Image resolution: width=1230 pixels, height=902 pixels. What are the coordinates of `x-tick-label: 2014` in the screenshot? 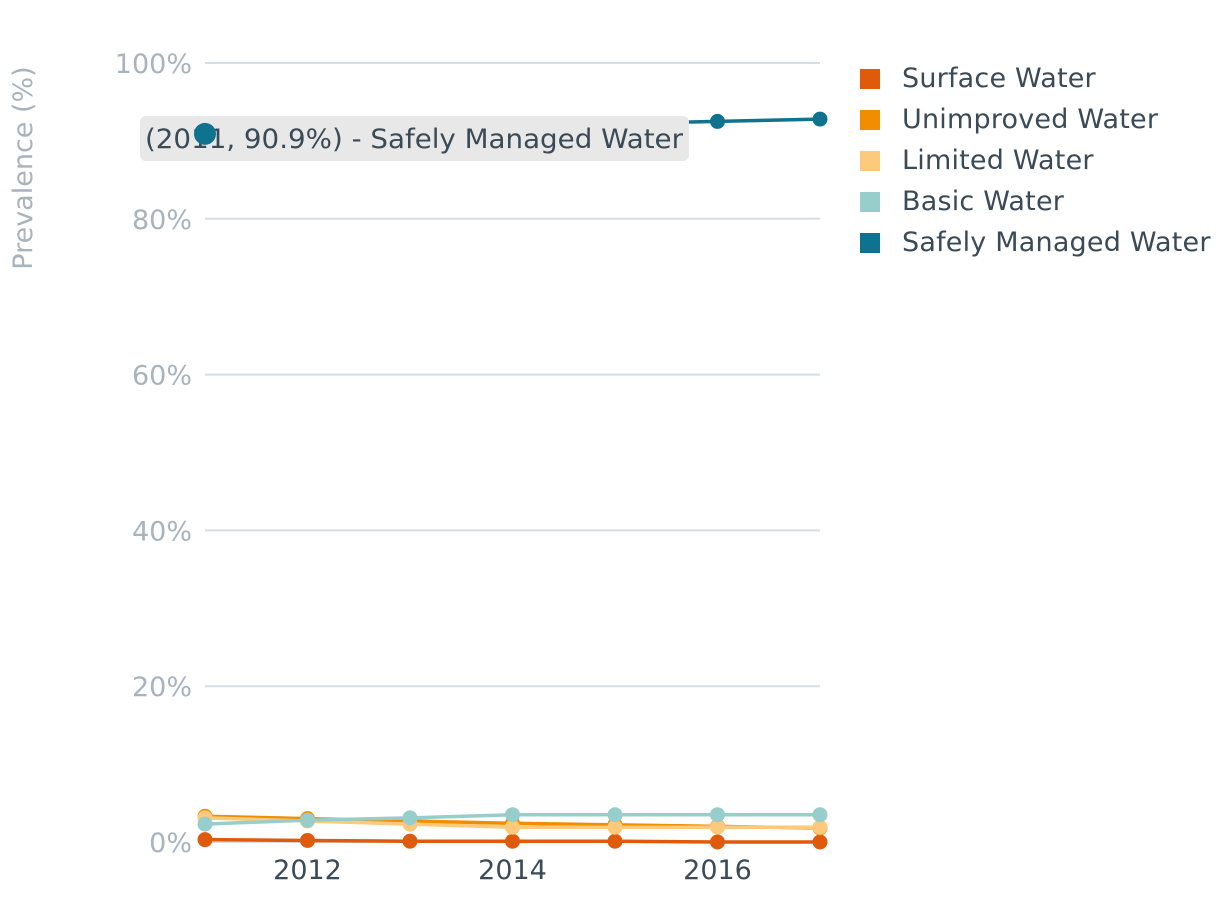 It's located at (512, 870).